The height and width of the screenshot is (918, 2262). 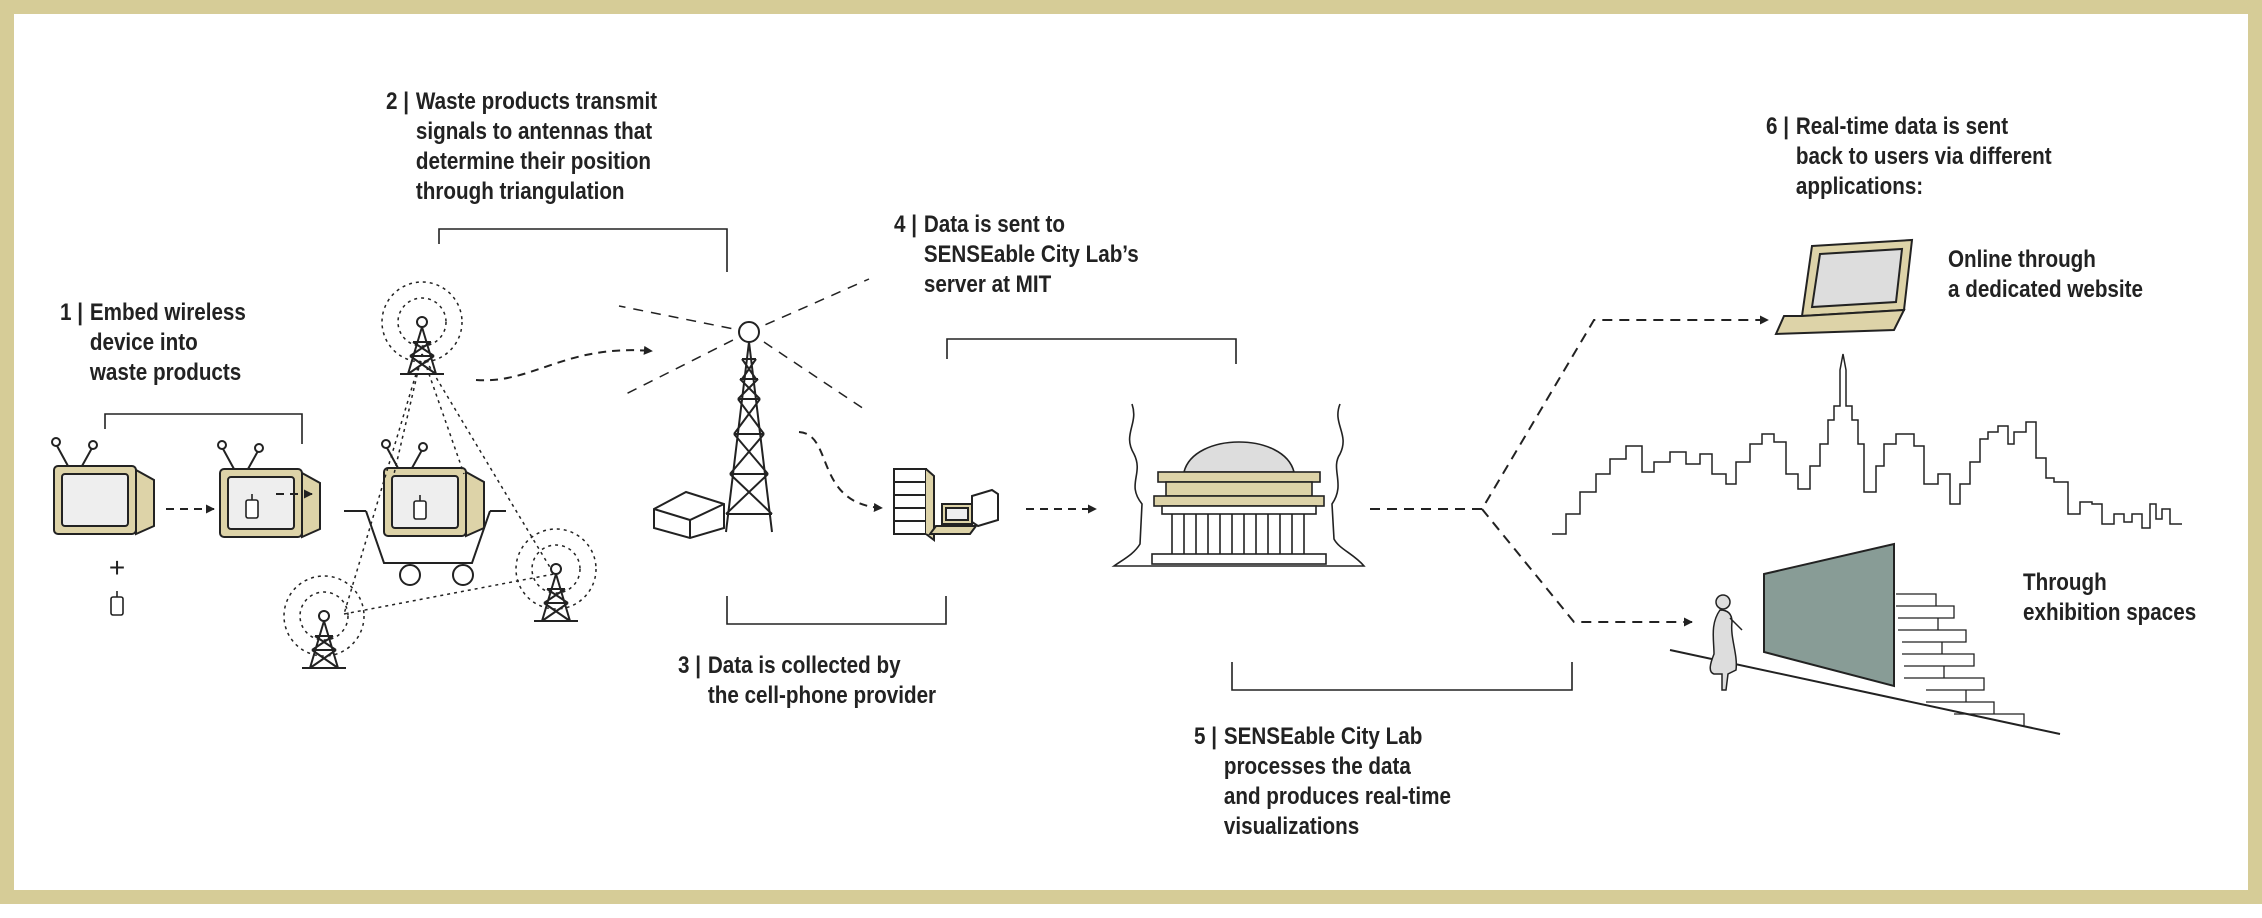 I want to click on person-icon, so click(x=1726, y=642).